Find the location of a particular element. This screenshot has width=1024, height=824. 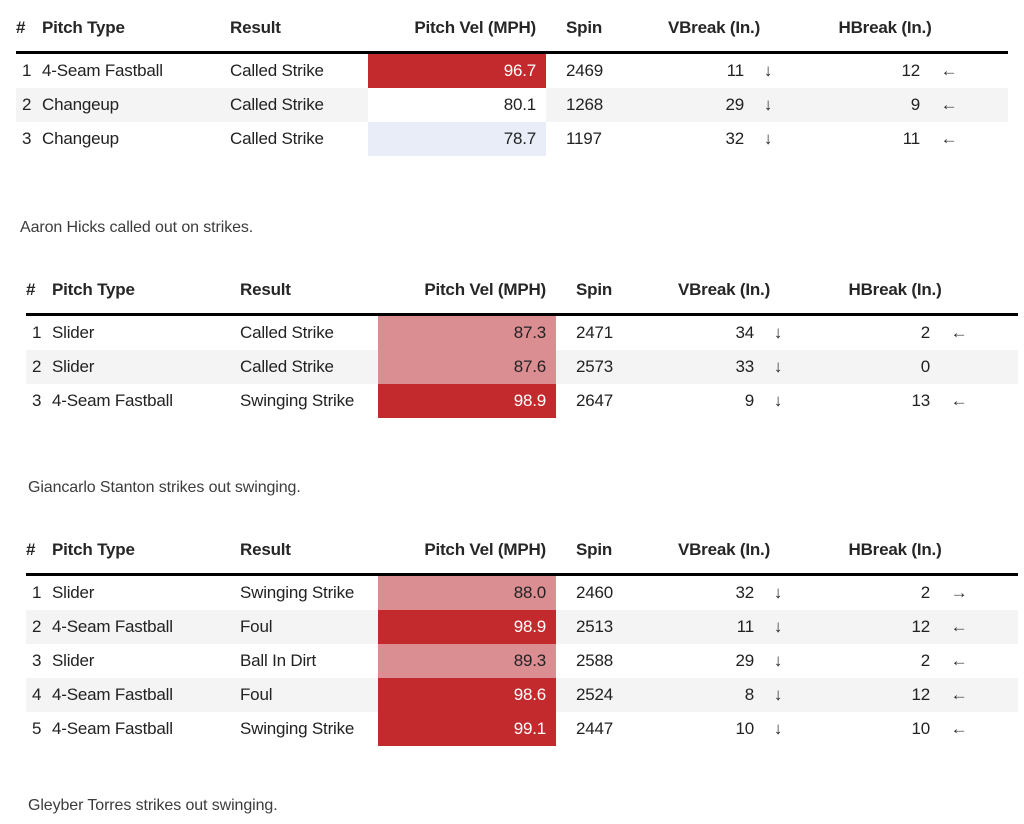

pitch-result: Swinging Strike is located at coordinates (297, 400).